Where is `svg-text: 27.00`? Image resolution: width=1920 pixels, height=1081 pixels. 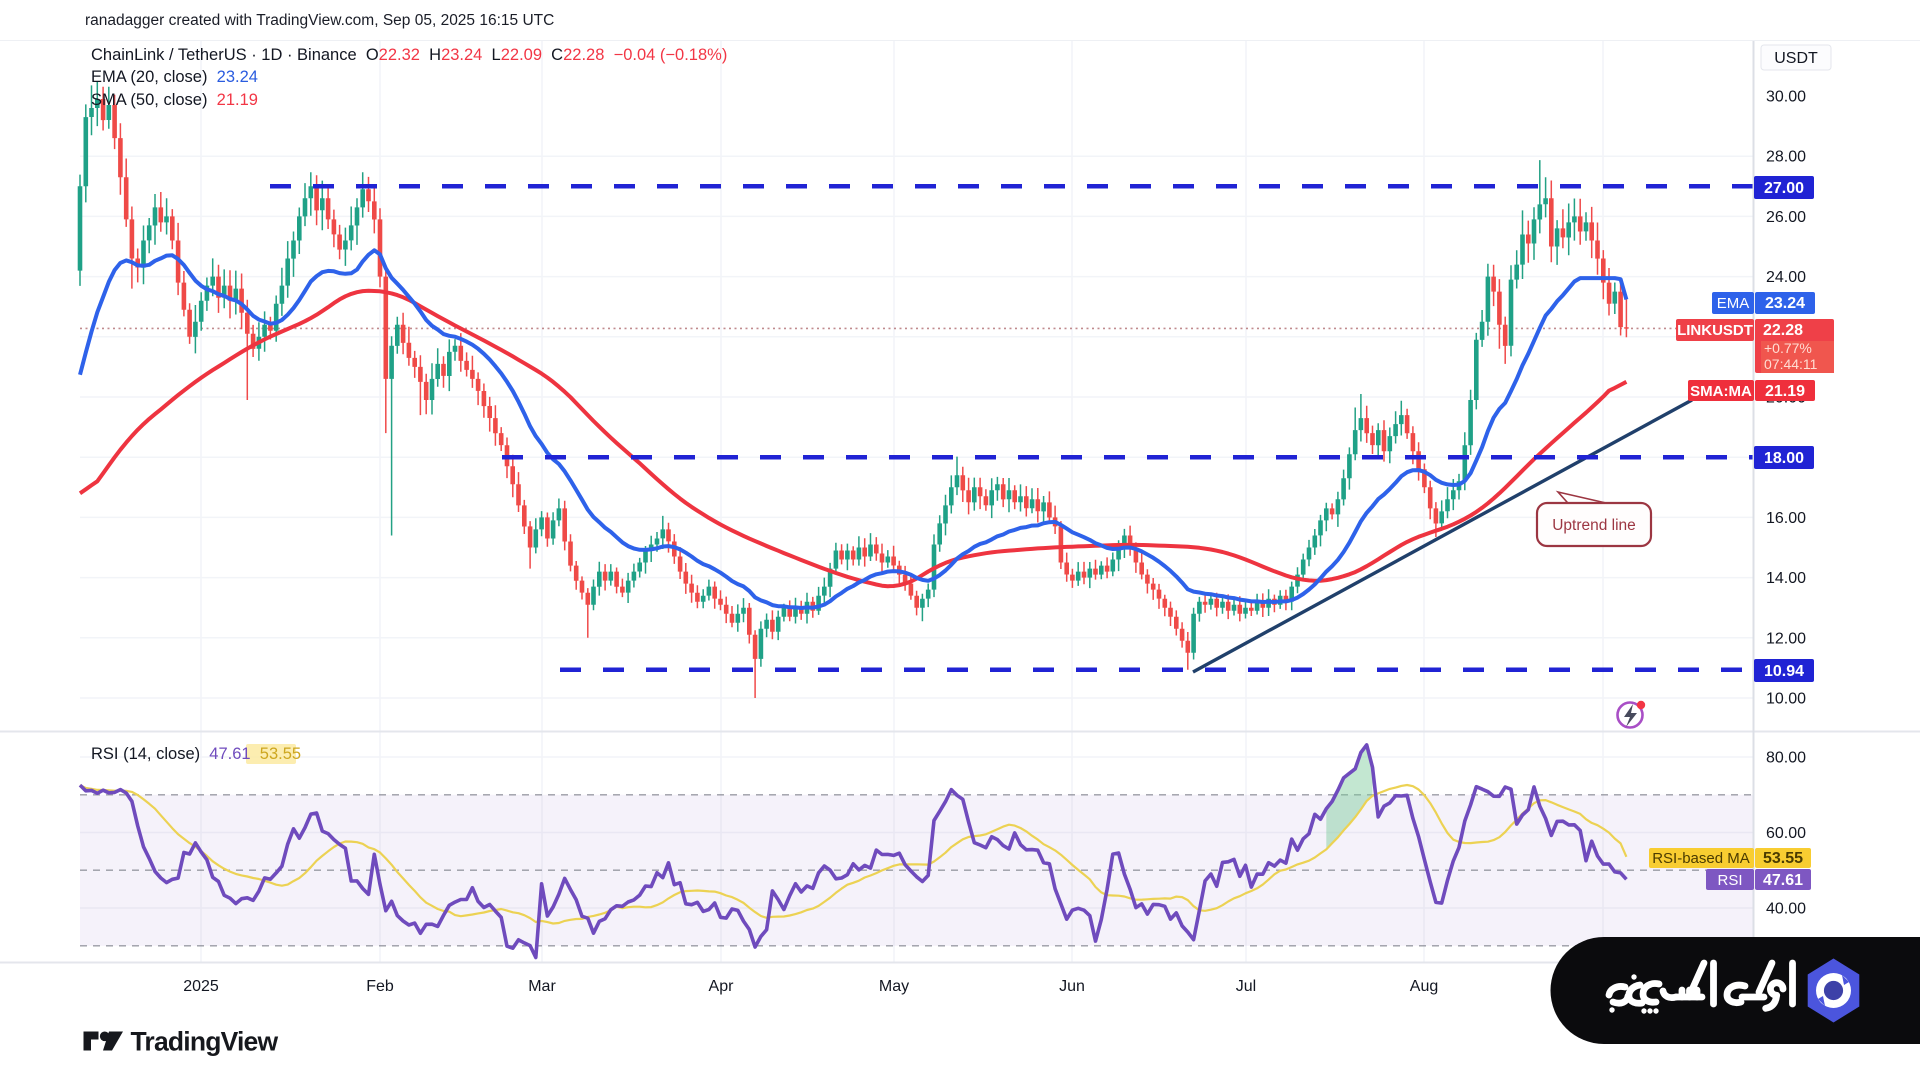 svg-text: 27.00 is located at coordinates (1784, 188).